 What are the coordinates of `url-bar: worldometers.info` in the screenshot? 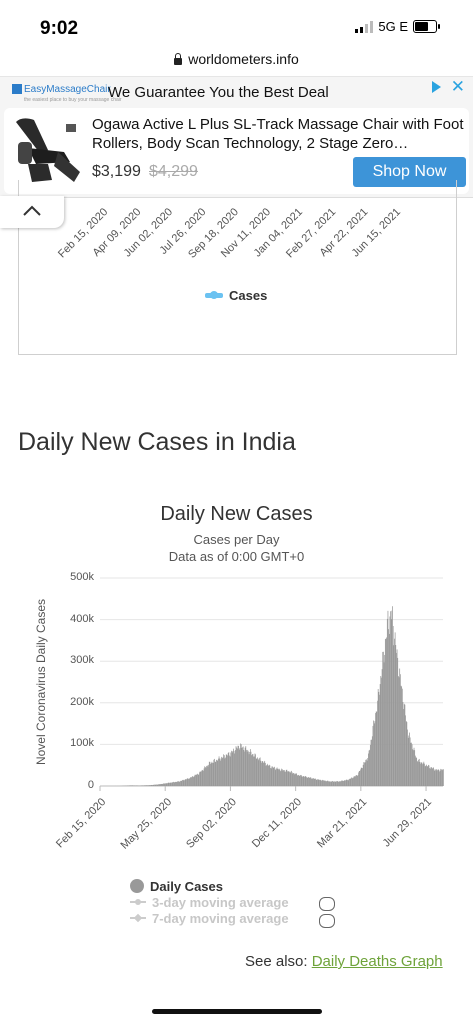 It's located at (236, 60).